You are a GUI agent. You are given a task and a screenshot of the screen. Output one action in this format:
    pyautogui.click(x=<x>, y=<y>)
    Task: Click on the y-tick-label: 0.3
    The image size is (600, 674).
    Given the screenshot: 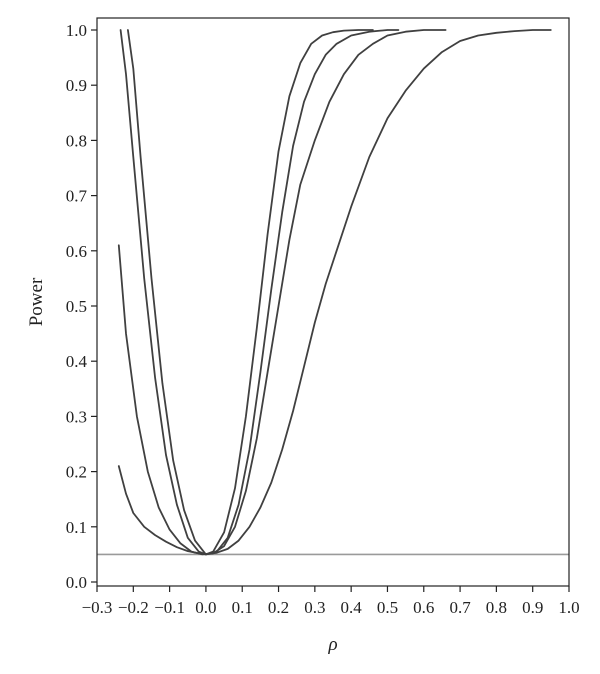 What is the action you would take?
    pyautogui.click(x=76, y=416)
    